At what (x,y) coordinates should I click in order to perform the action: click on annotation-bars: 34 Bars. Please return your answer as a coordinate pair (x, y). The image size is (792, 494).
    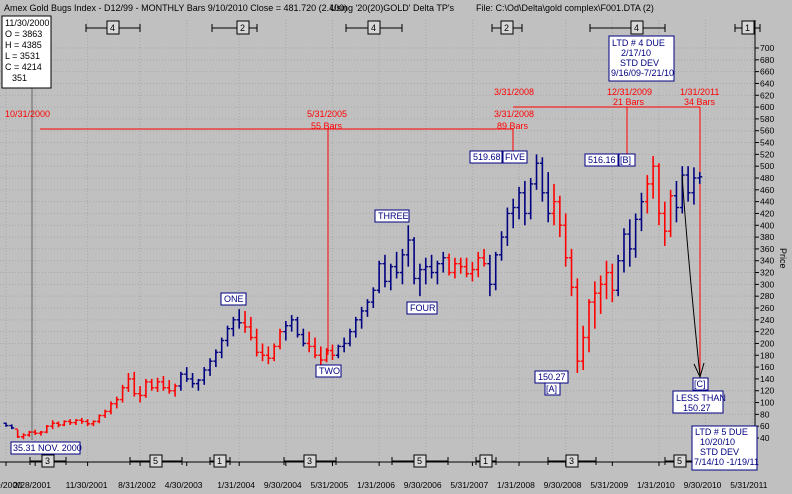
    Looking at the image, I should click on (700, 102).